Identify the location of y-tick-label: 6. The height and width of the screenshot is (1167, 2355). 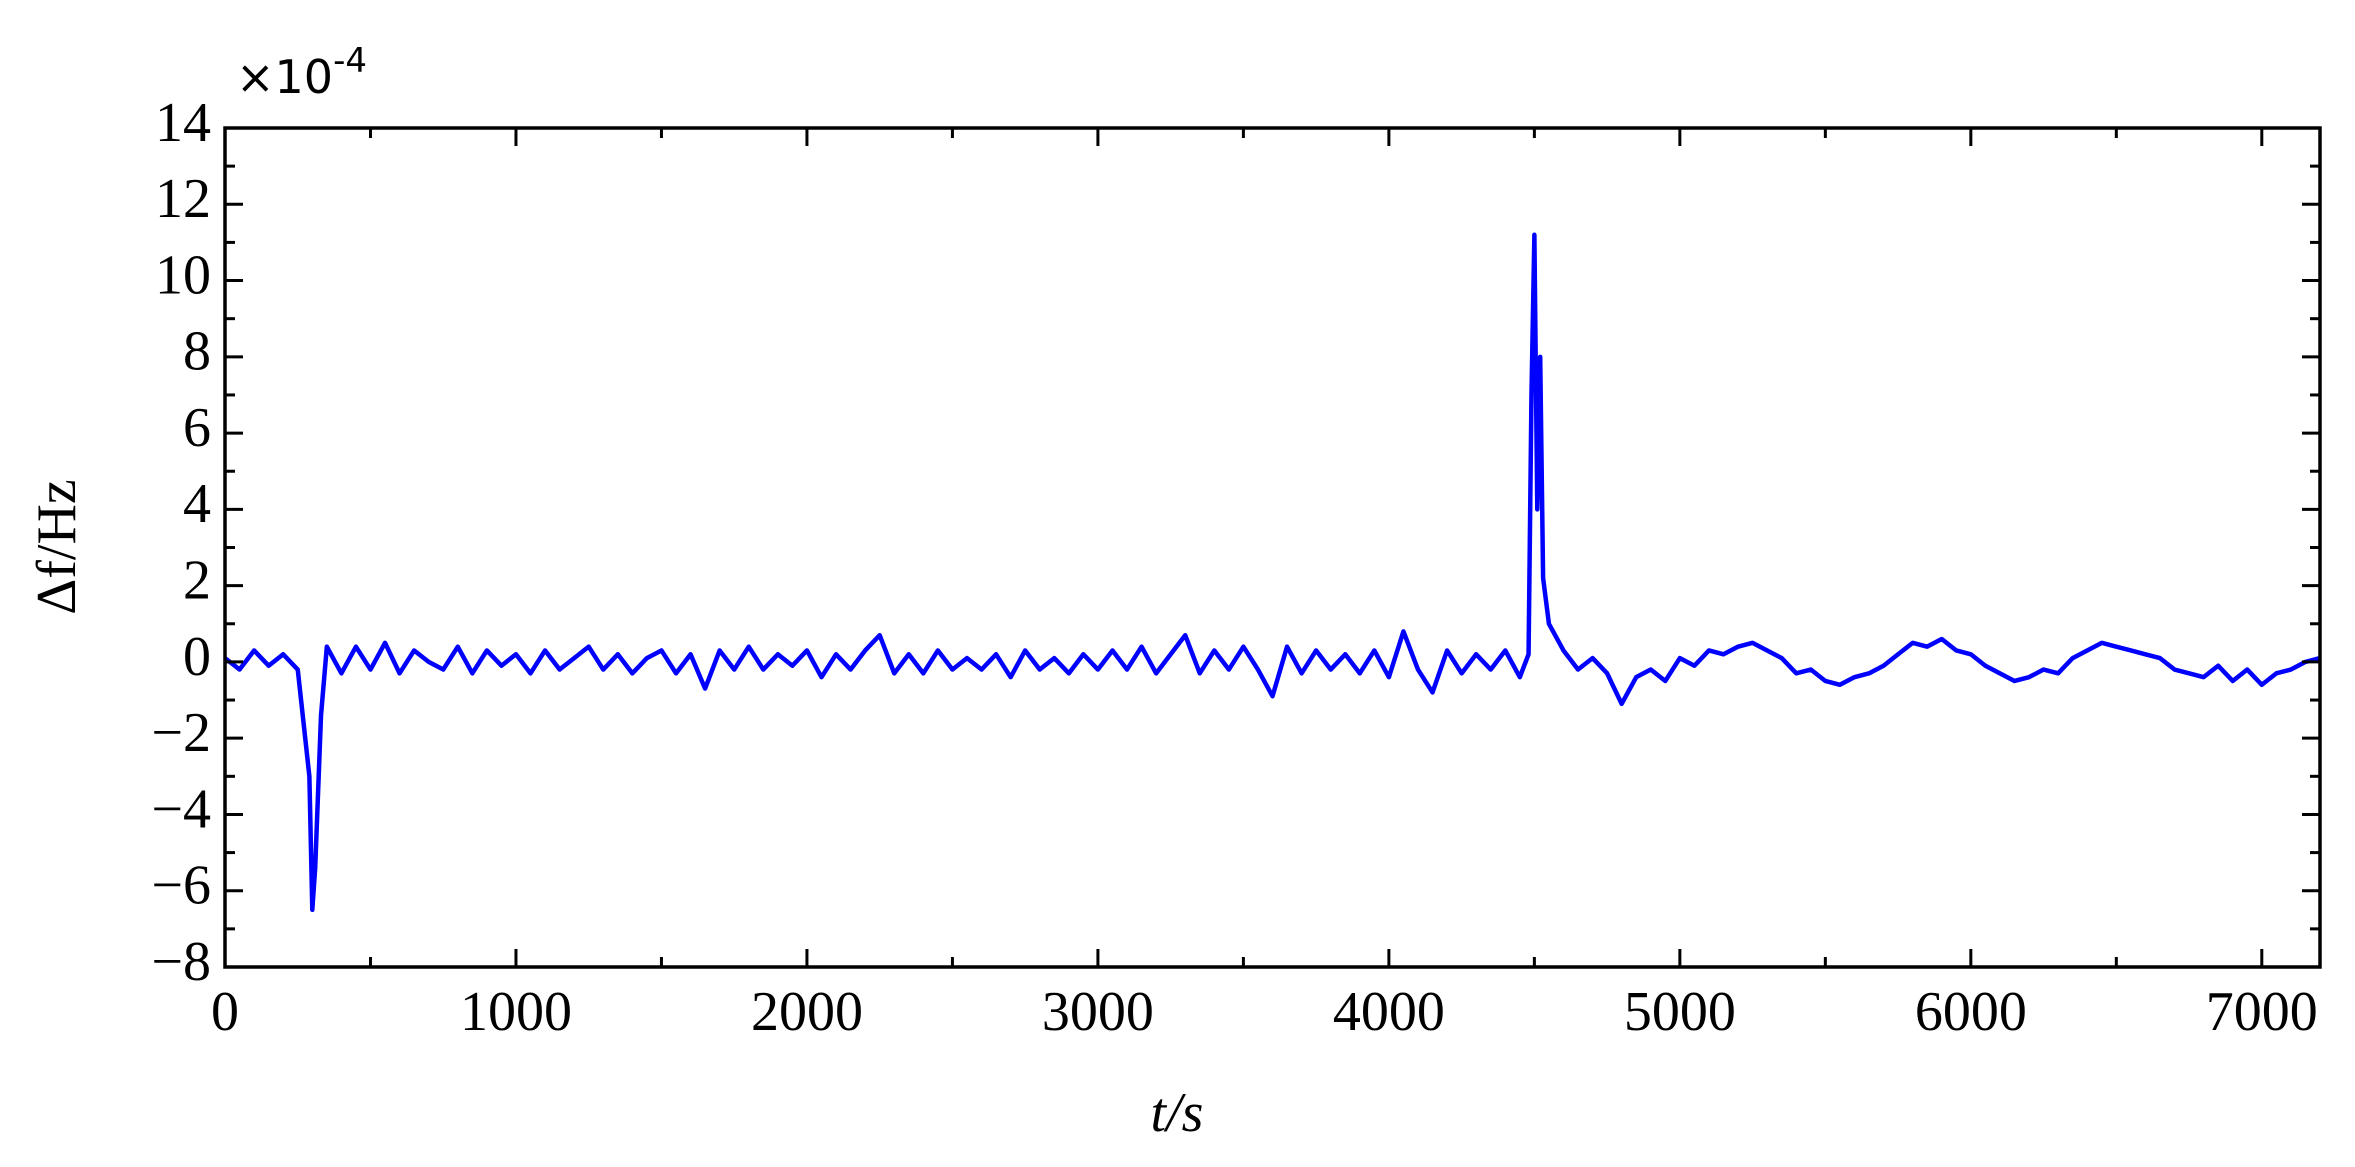
(197, 428).